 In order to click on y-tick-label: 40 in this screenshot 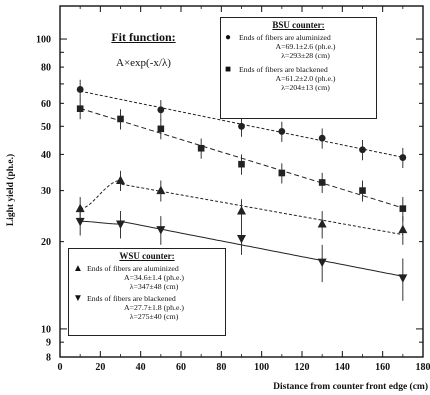, I will do `click(46, 155)`.